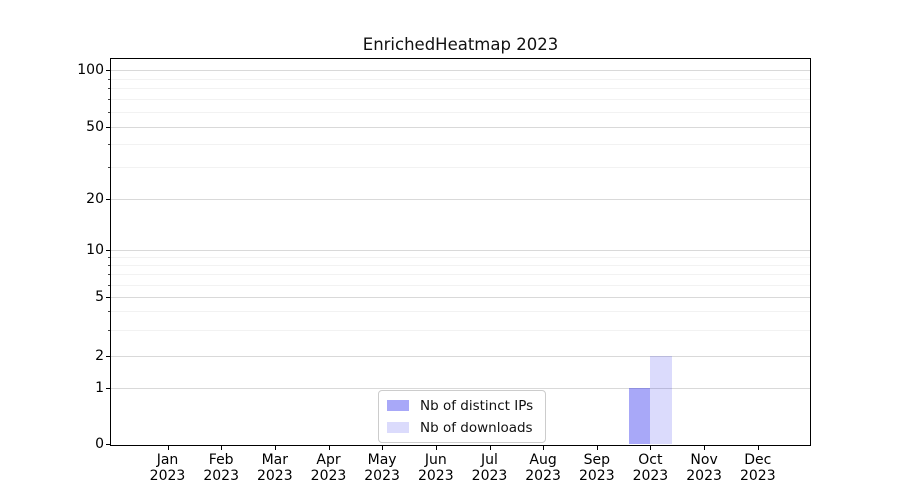  What do you see at coordinates (476, 427) in the screenshot?
I see `legend-label-downloads: Nb of downloads` at bounding box center [476, 427].